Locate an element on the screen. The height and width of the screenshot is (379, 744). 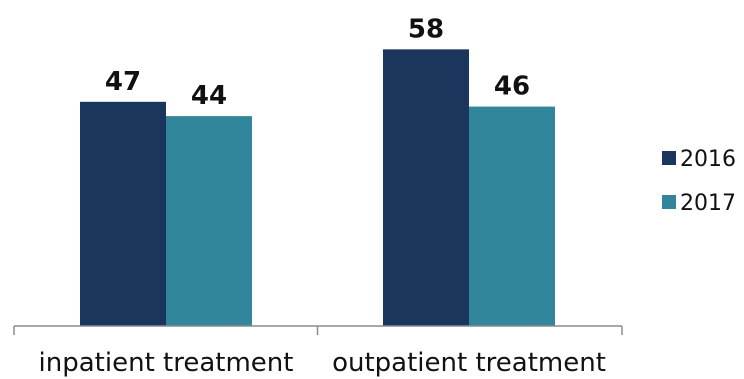
category-label-1: outpatient treatment is located at coordinates (469, 363).